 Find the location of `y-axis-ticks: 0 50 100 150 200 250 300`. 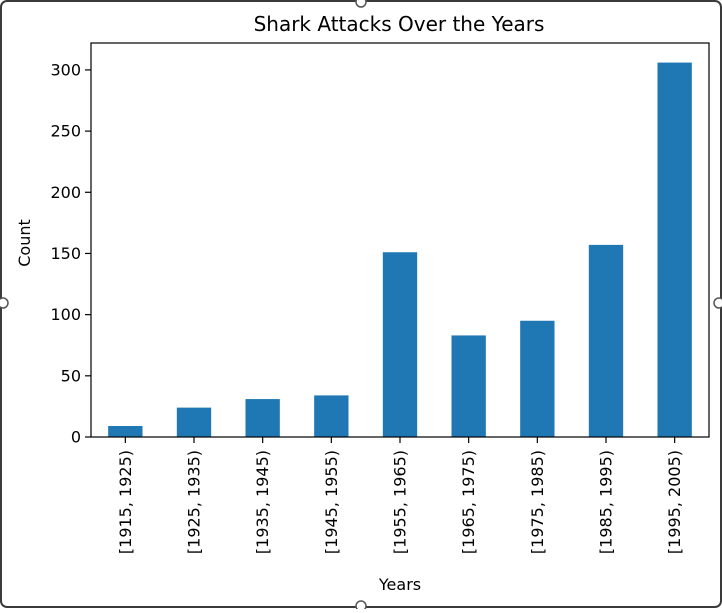

y-axis-ticks: 0 50 100 150 200 250 300 is located at coordinates (70, 253).